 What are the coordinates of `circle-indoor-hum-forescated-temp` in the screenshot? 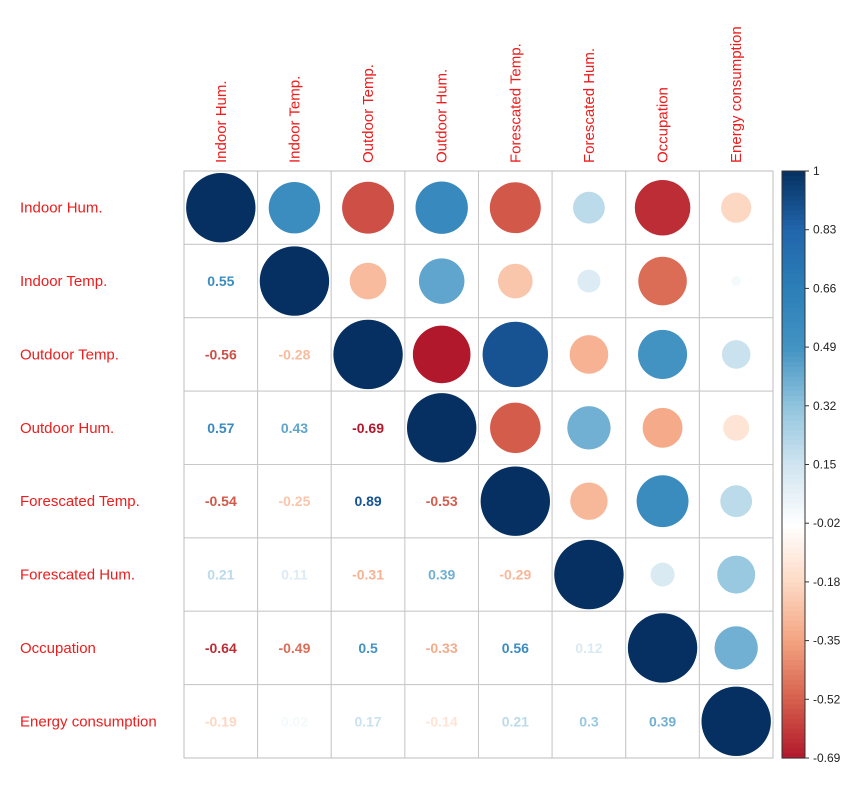 It's located at (515, 208).